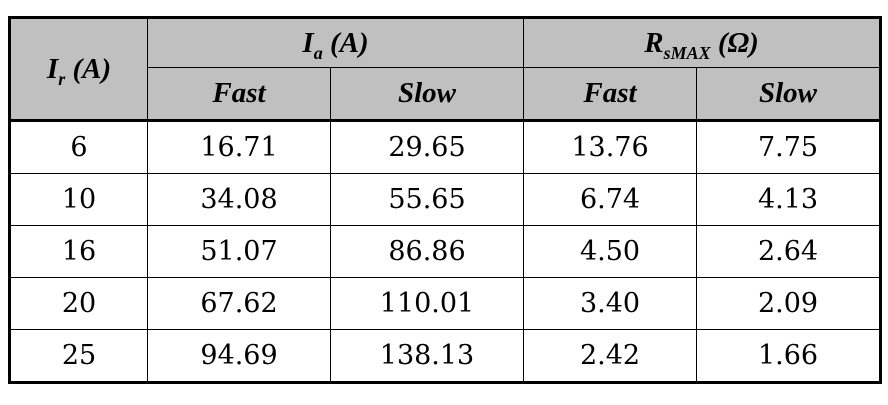  Describe the element at coordinates (610, 356) in the screenshot. I see `rs-fast-cell: 2.42` at that location.